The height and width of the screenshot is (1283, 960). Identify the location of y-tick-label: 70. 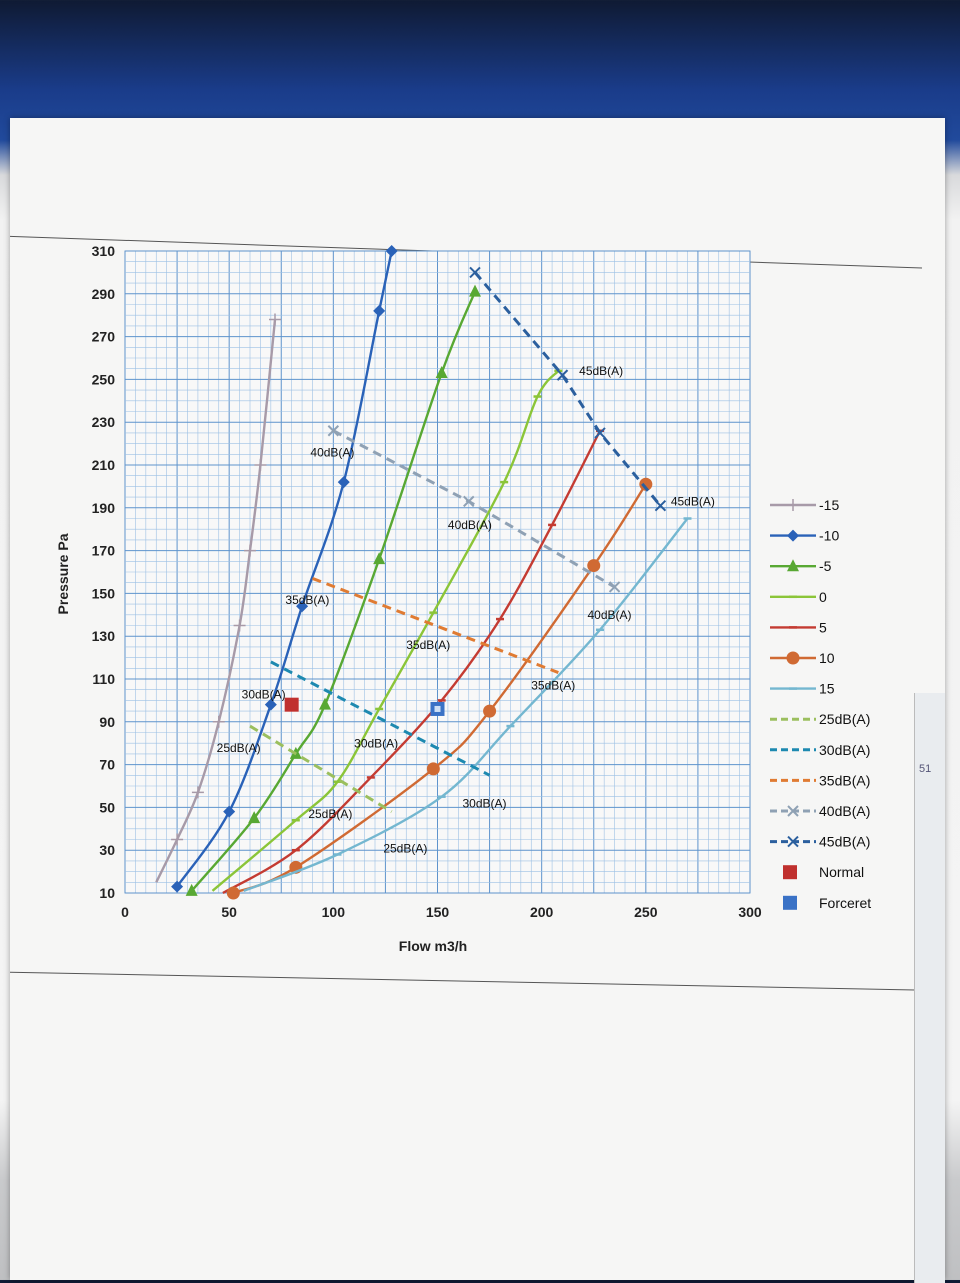
(107, 765).